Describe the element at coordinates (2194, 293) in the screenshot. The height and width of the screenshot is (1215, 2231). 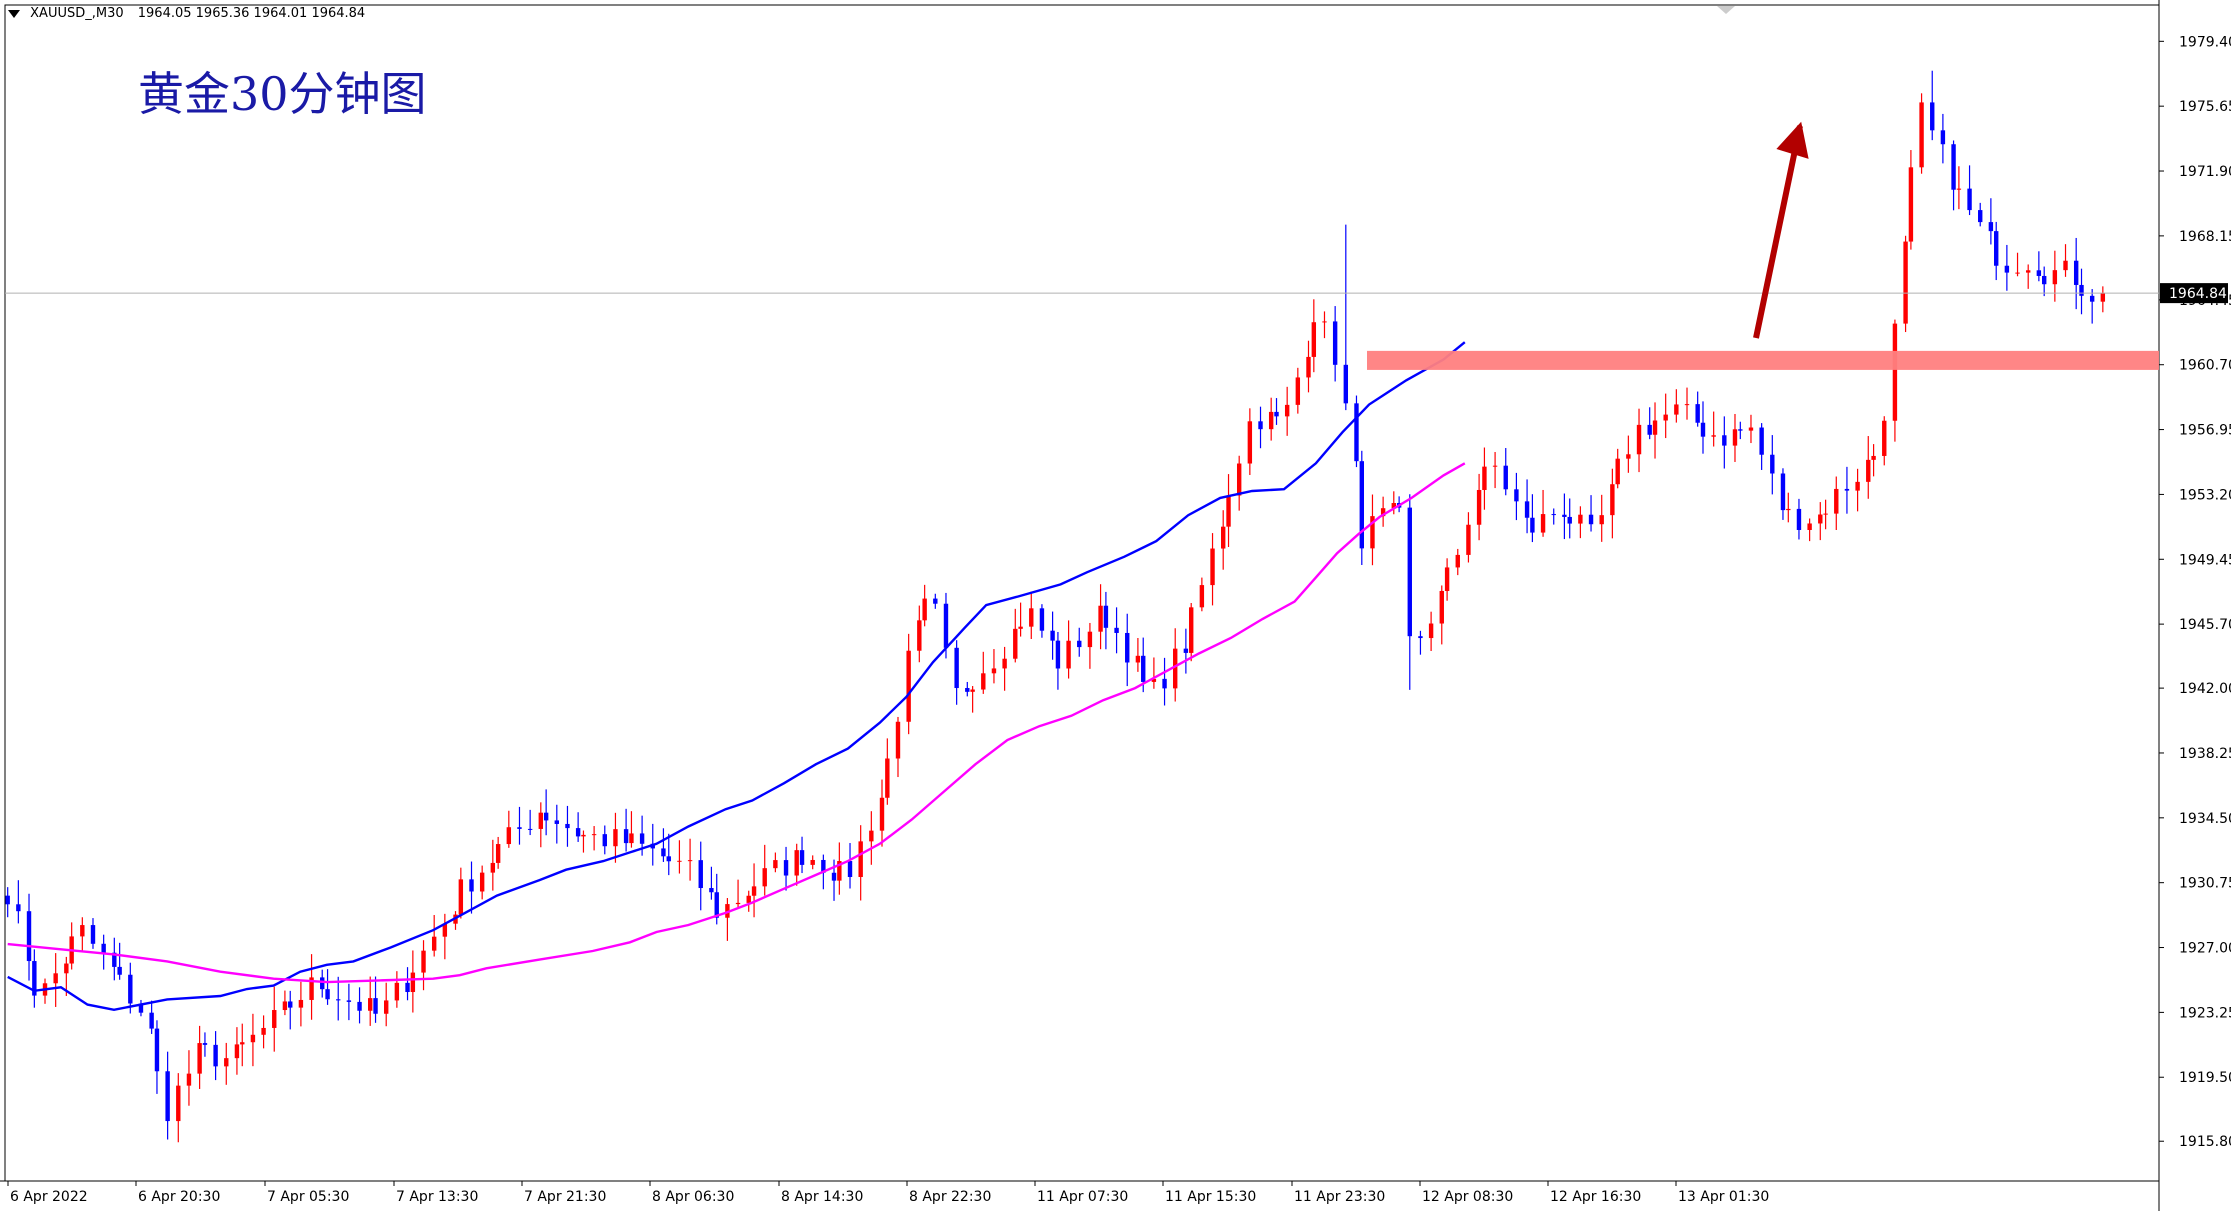
I see `current-price-box` at that location.